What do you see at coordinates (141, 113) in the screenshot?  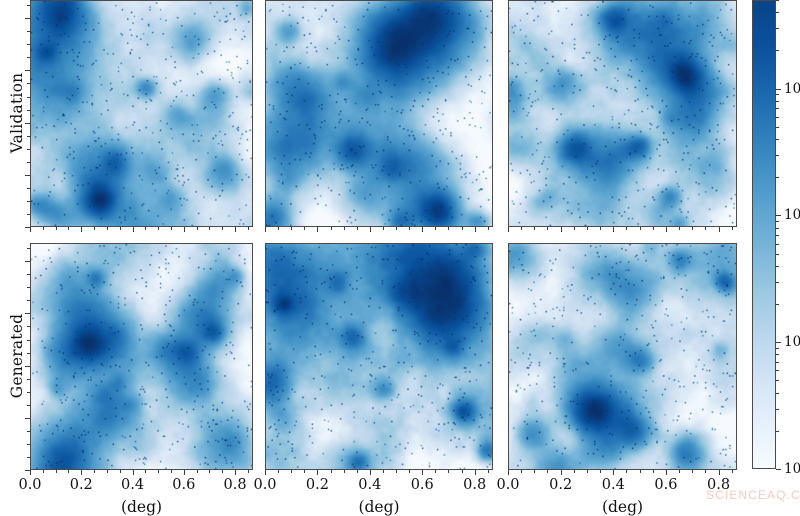 I see `validation-map-1-image` at bounding box center [141, 113].